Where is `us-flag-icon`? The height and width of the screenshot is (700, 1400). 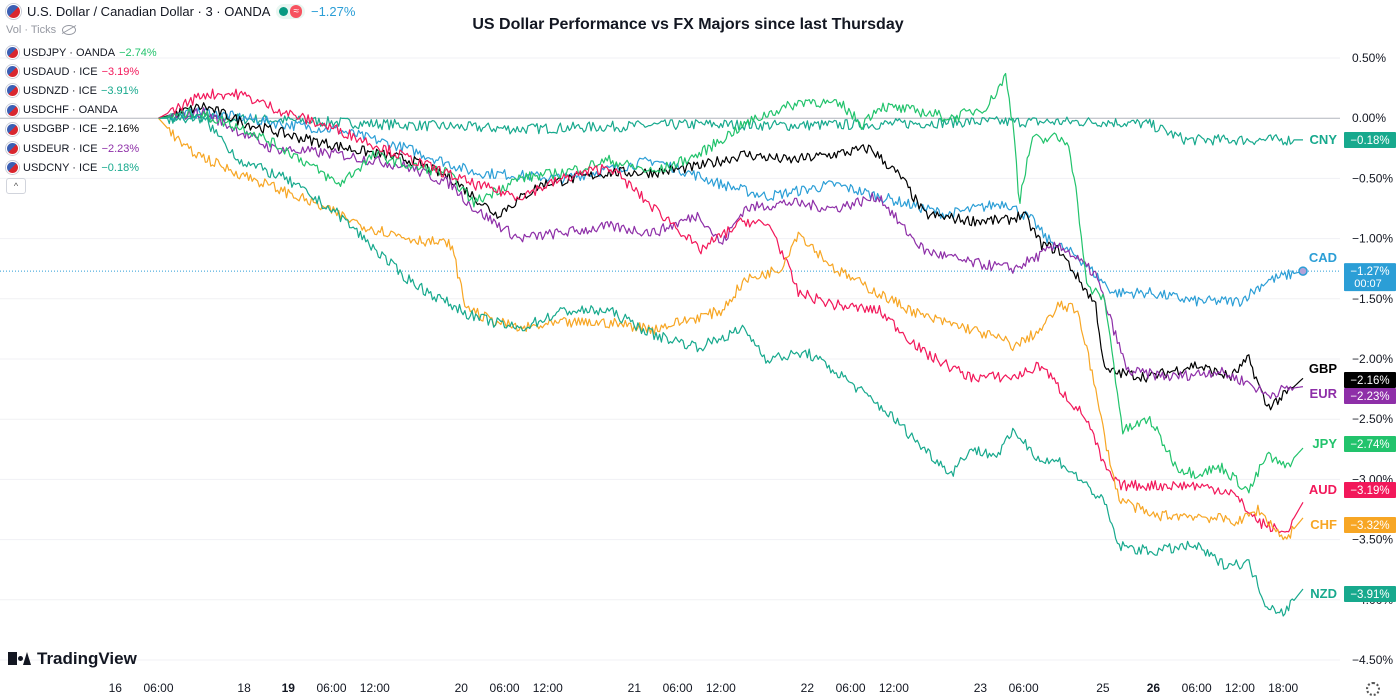
us-flag-icon is located at coordinates (13, 11).